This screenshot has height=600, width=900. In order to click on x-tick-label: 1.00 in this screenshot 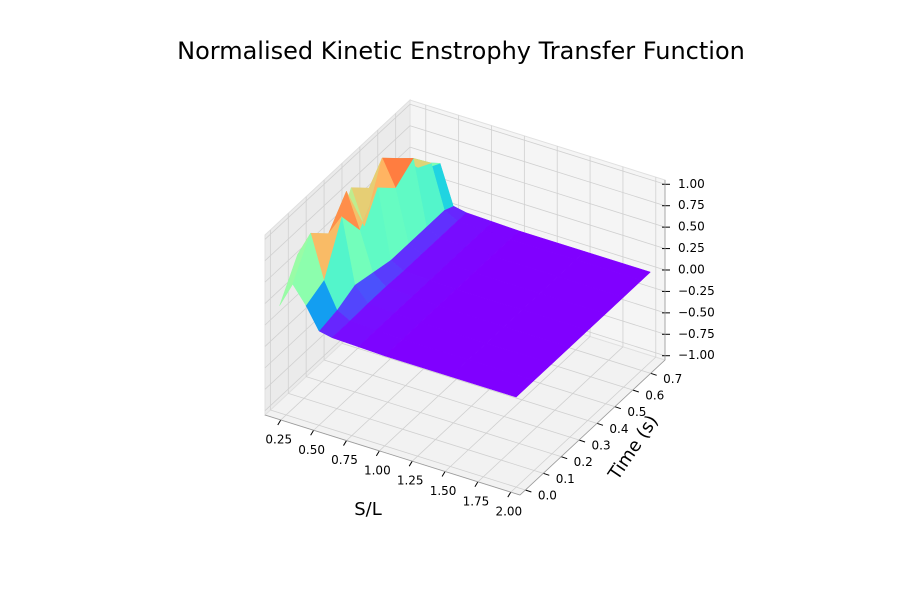, I will do `click(377, 470)`.